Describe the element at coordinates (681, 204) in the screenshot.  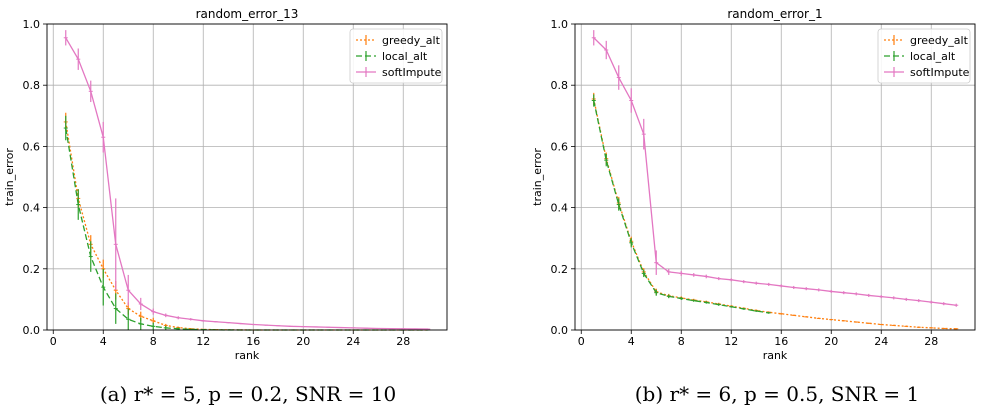
I see `series-local_alt` at that location.